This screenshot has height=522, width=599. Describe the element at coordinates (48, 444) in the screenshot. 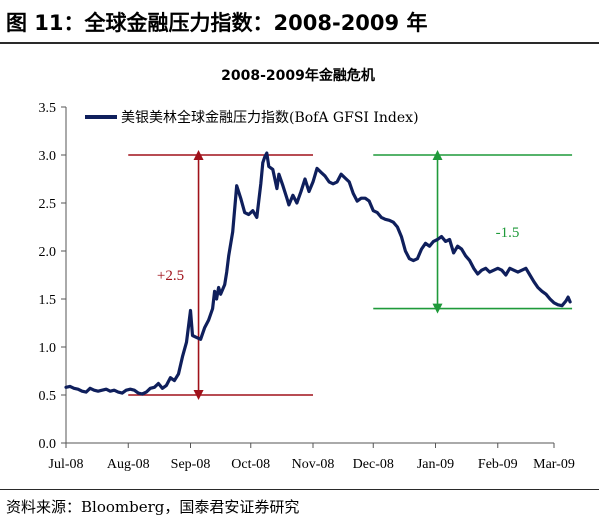

I see `y-tick-label: 0.0` at that location.